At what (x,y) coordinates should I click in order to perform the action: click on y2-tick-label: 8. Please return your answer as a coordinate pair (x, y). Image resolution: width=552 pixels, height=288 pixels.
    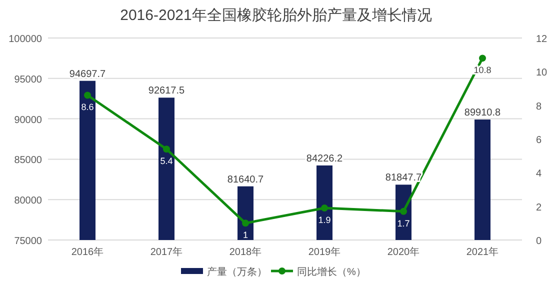
    Looking at the image, I should click on (539, 106).